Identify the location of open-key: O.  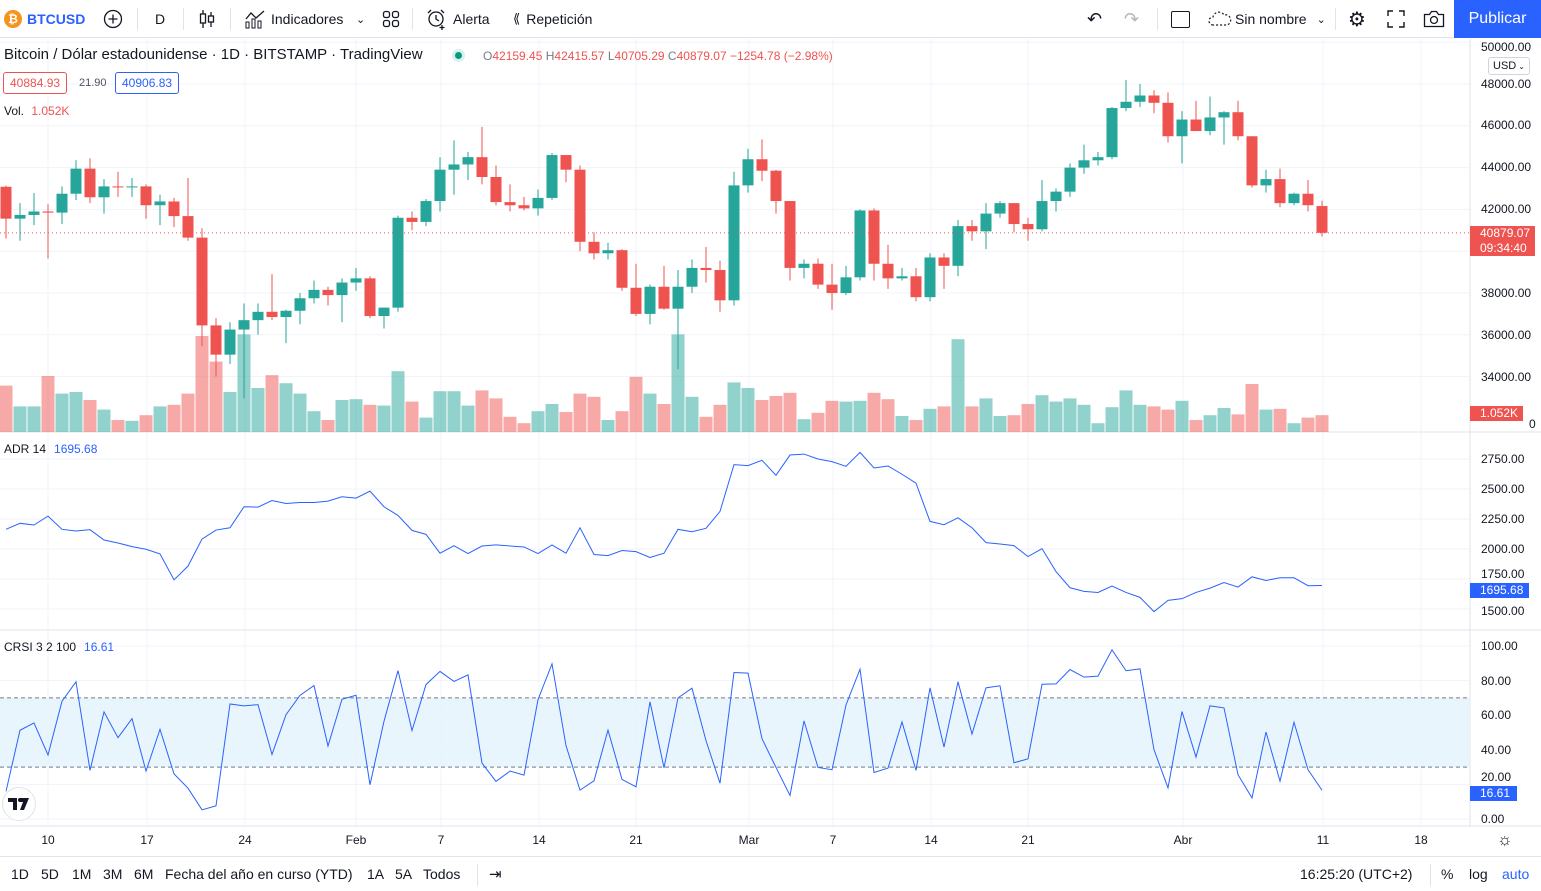
(488, 56).